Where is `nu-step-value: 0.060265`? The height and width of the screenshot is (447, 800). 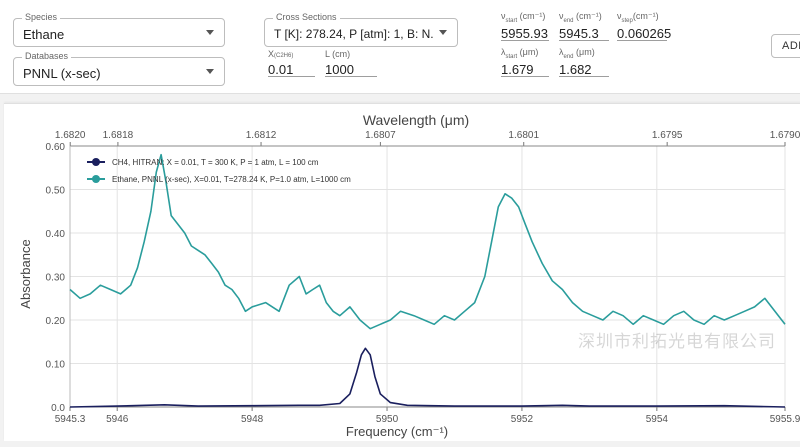
nu-step-value: 0.060265 is located at coordinates (644, 33).